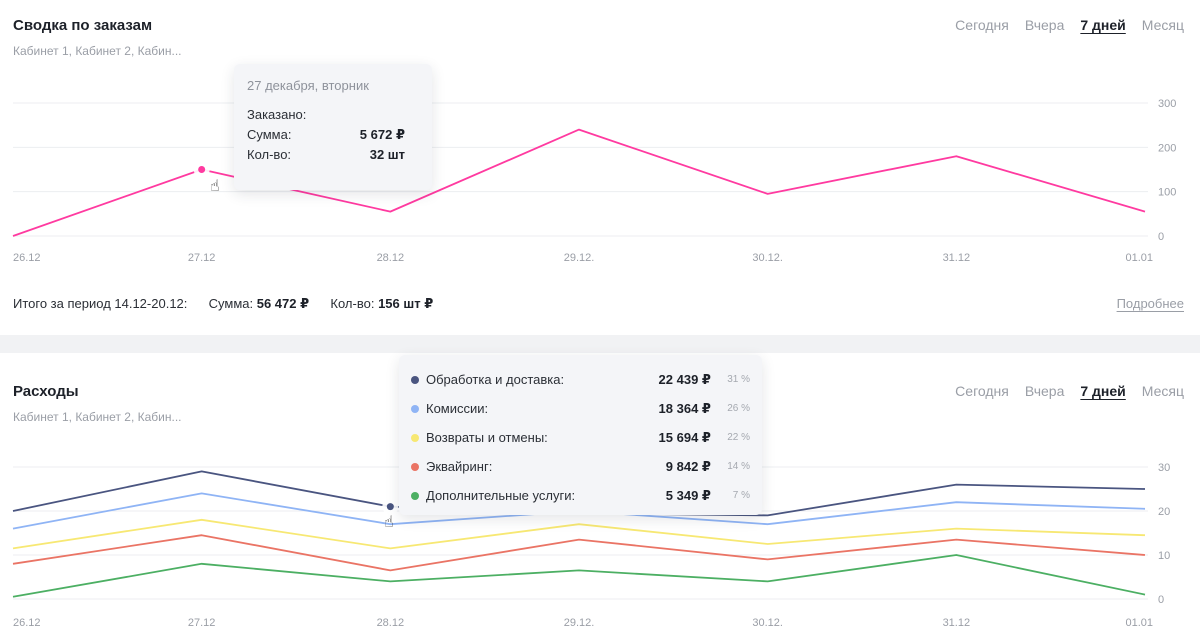 Image resolution: width=1200 pixels, height=642 pixels. I want to click on y-tick-label: 100, so click(1167, 193).